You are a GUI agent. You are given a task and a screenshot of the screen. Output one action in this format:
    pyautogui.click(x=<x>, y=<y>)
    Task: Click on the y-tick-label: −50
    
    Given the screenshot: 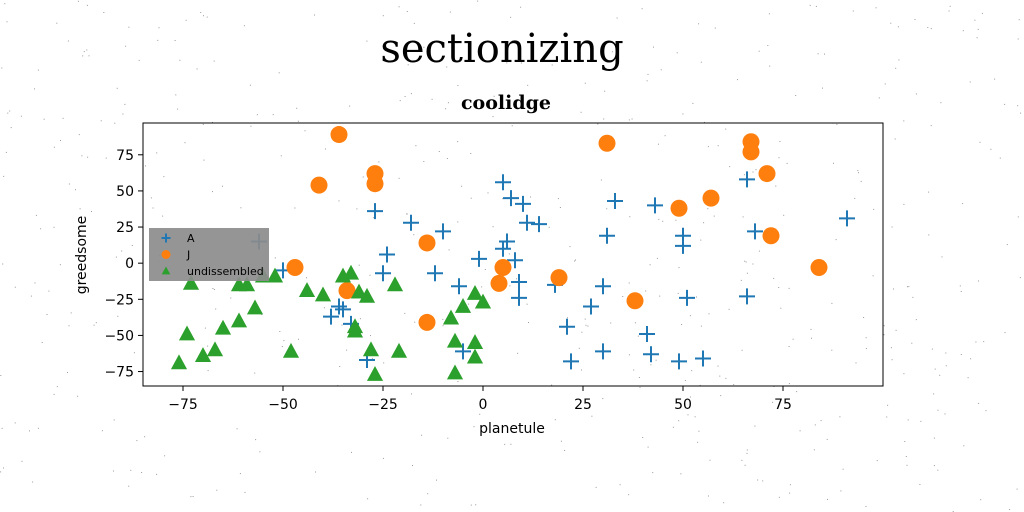 What is the action you would take?
    pyautogui.click(x=119, y=336)
    